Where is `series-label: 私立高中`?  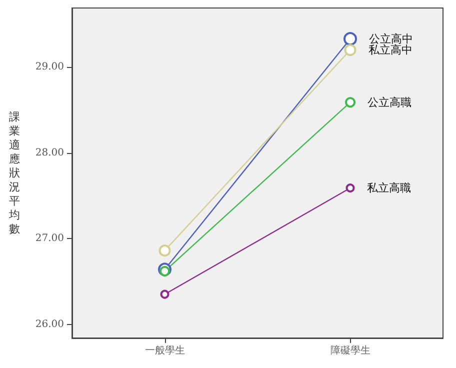 series-label: 私立高中 is located at coordinates (390, 50).